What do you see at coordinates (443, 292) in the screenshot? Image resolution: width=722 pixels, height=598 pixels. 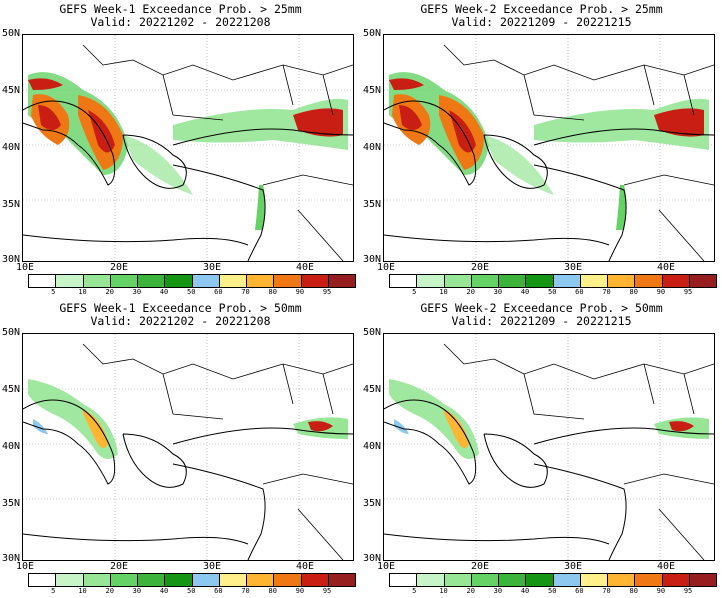 I see `colorbar-label: 10` at bounding box center [443, 292].